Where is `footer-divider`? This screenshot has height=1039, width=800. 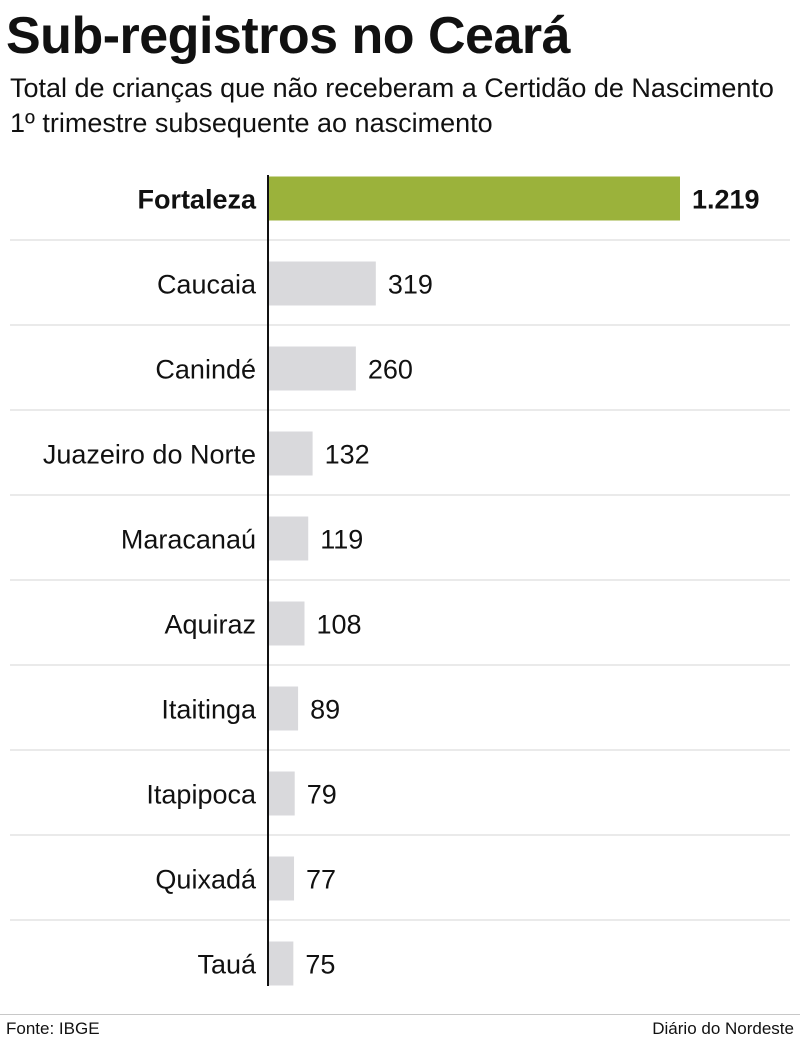
footer-divider is located at coordinates (400, 1014).